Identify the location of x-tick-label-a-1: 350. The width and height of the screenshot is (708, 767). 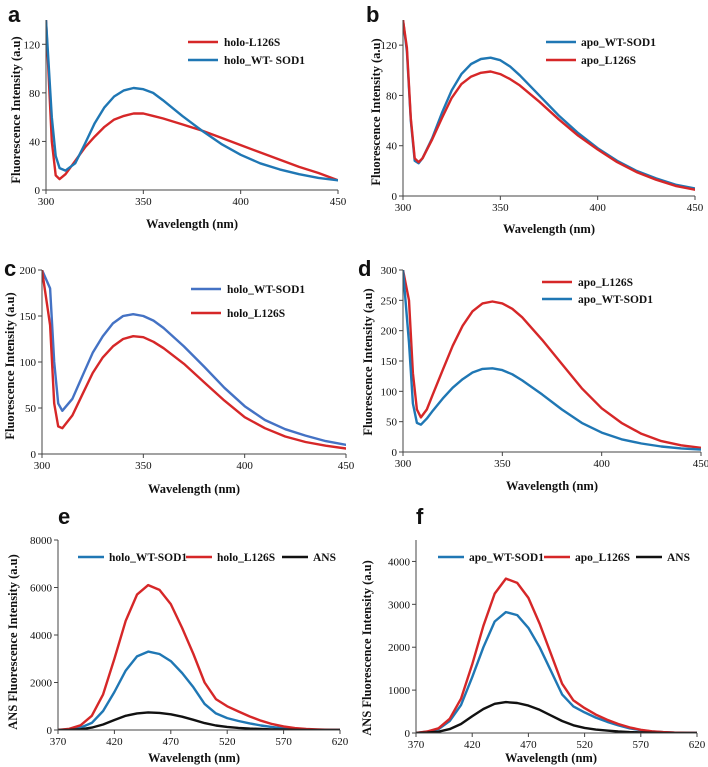
(143, 202).